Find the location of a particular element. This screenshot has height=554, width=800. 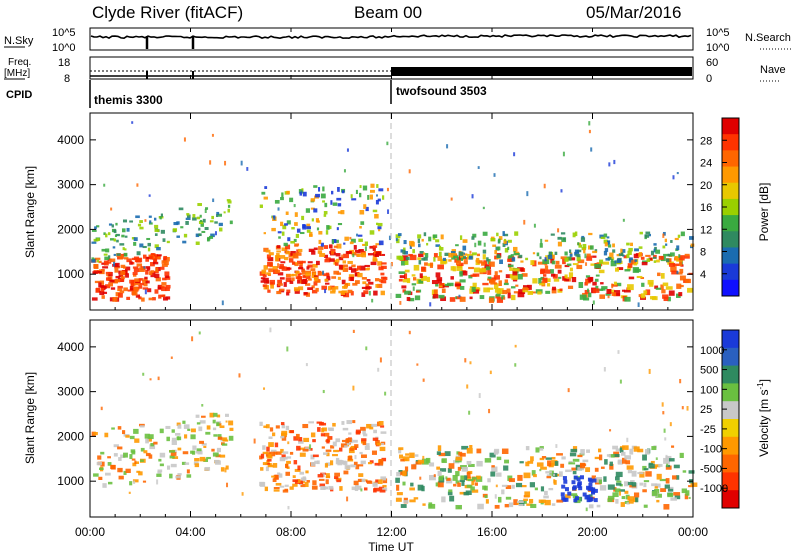

freq-label: Freq. is located at coordinates (19, 62).